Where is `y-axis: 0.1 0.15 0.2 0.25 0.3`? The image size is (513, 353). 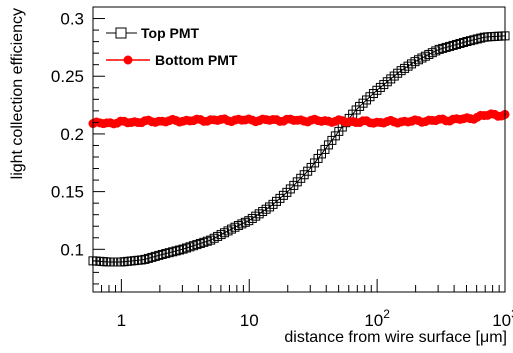 y-axis: 0.1 0.15 0.2 0.25 0.3 is located at coordinates (78, 147).